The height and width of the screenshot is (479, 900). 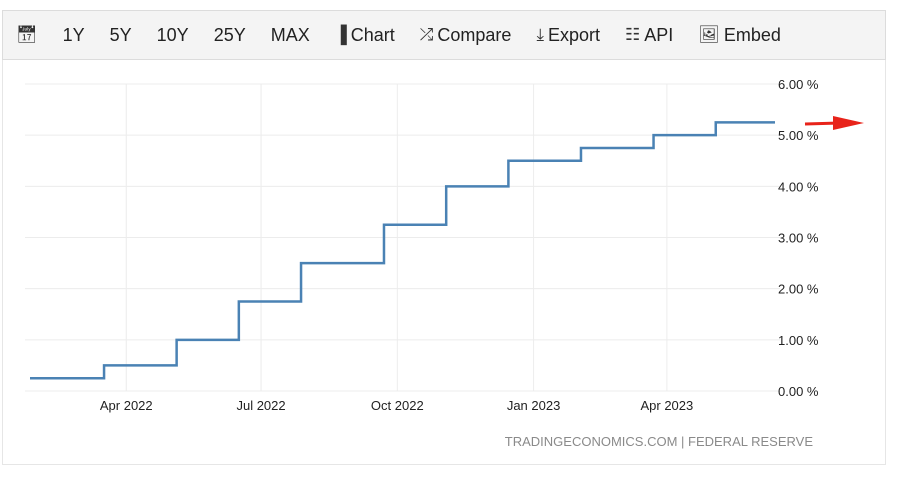 What do you see at coordinates (397, 405) in the screenshot?
I see `x-tick-label: Oct 2022` at bounding box center [397, 405].